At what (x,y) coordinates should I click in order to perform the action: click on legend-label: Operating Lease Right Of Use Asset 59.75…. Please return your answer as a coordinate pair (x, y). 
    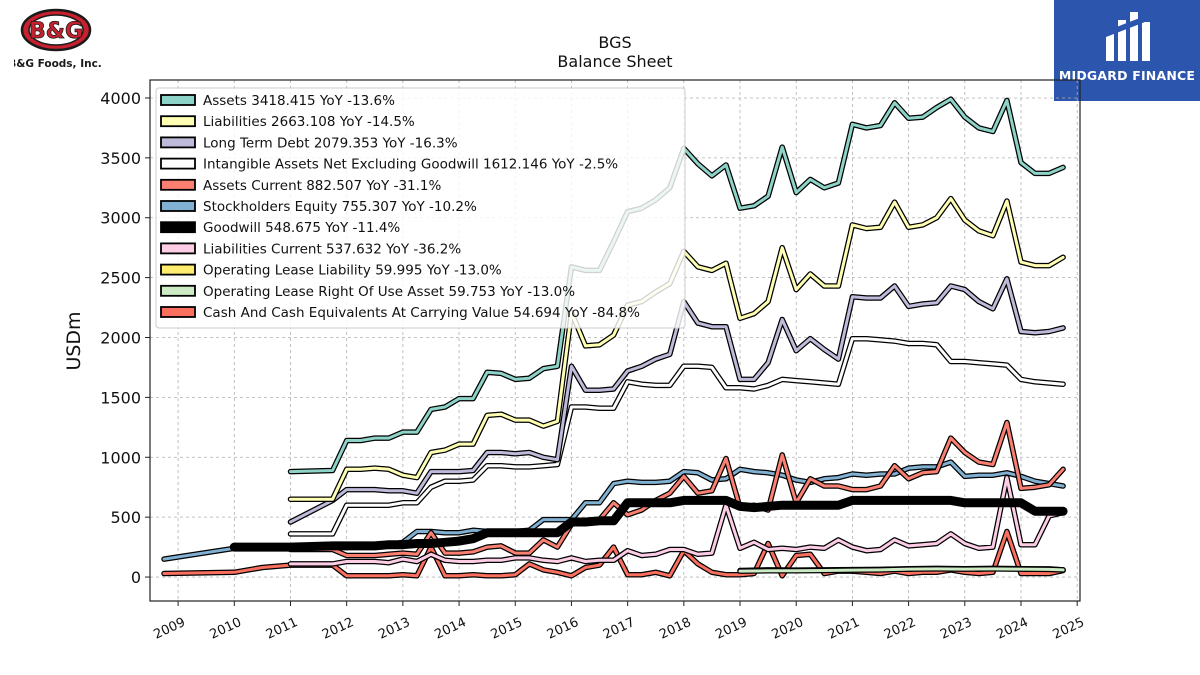
    Looking at the image, I should click on (389, 292).